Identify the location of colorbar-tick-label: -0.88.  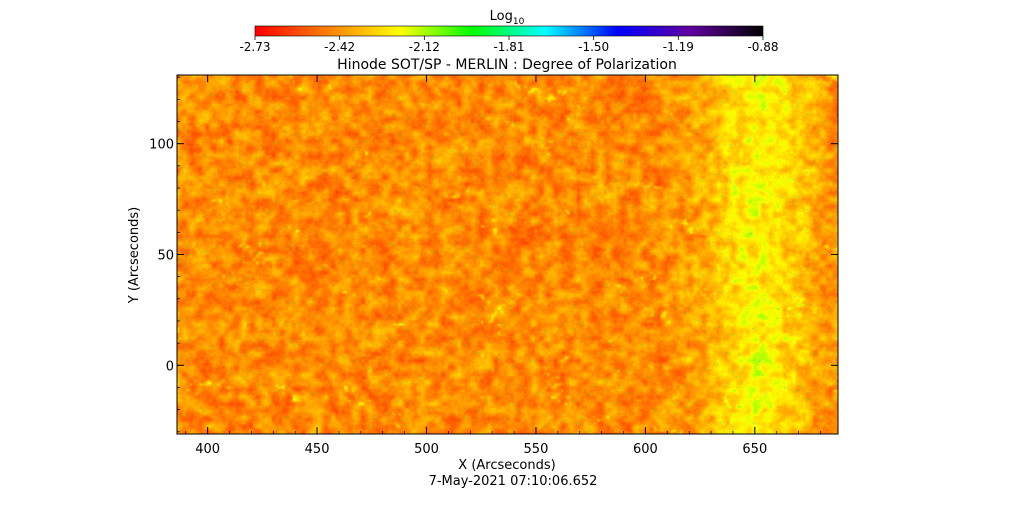
(762, 47).